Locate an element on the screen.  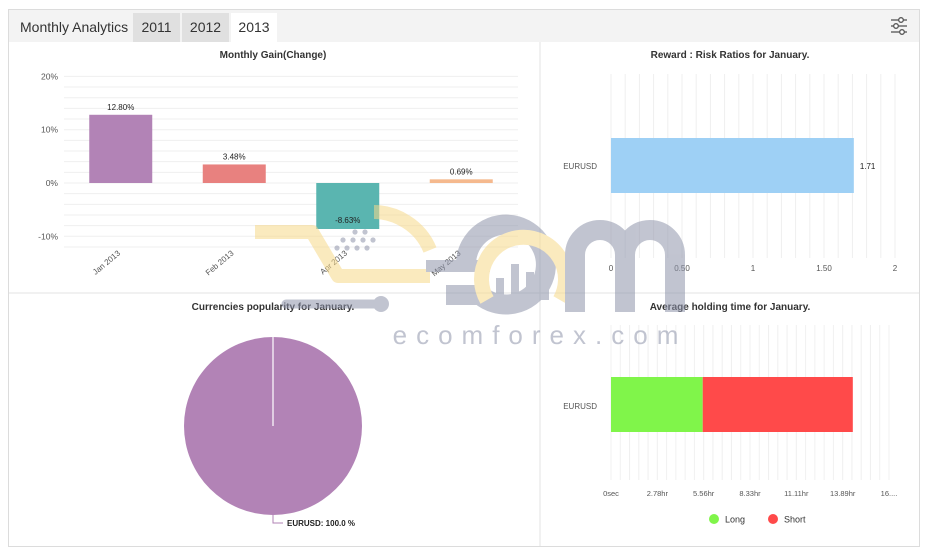
monthly-gain-title: Monthly Gain(Change) is located at coordinates (273, 55).